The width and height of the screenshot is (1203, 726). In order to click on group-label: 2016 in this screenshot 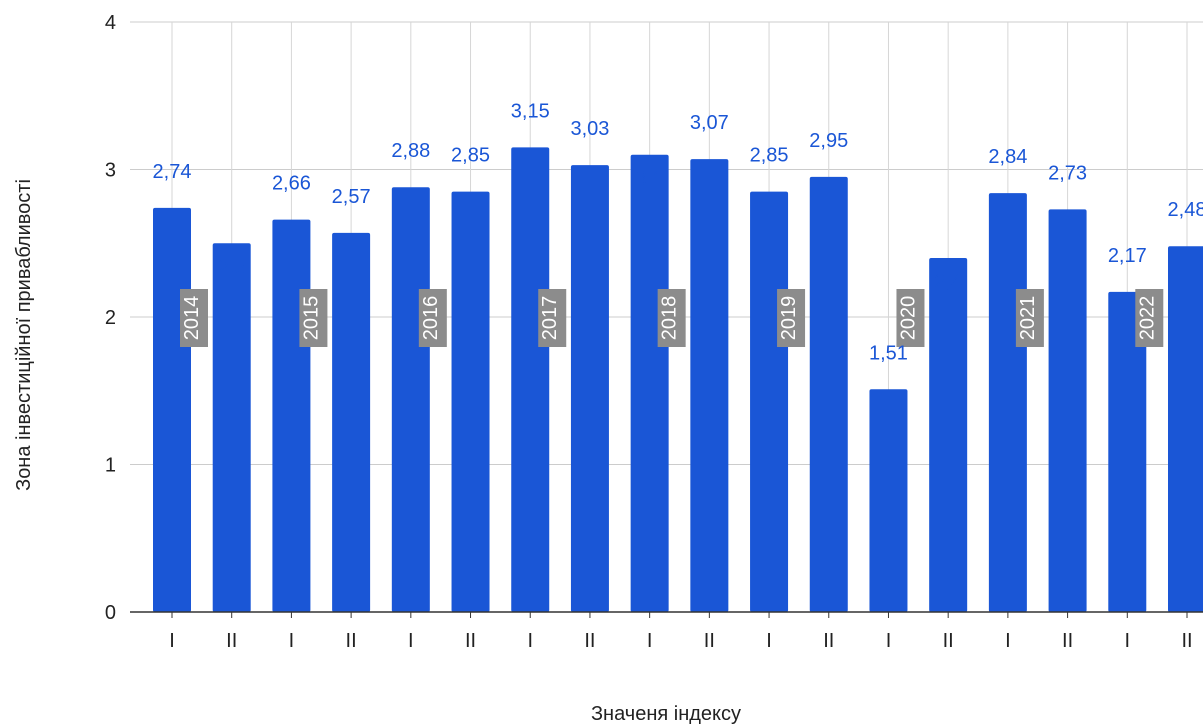, I will do `click(431, 318)`.